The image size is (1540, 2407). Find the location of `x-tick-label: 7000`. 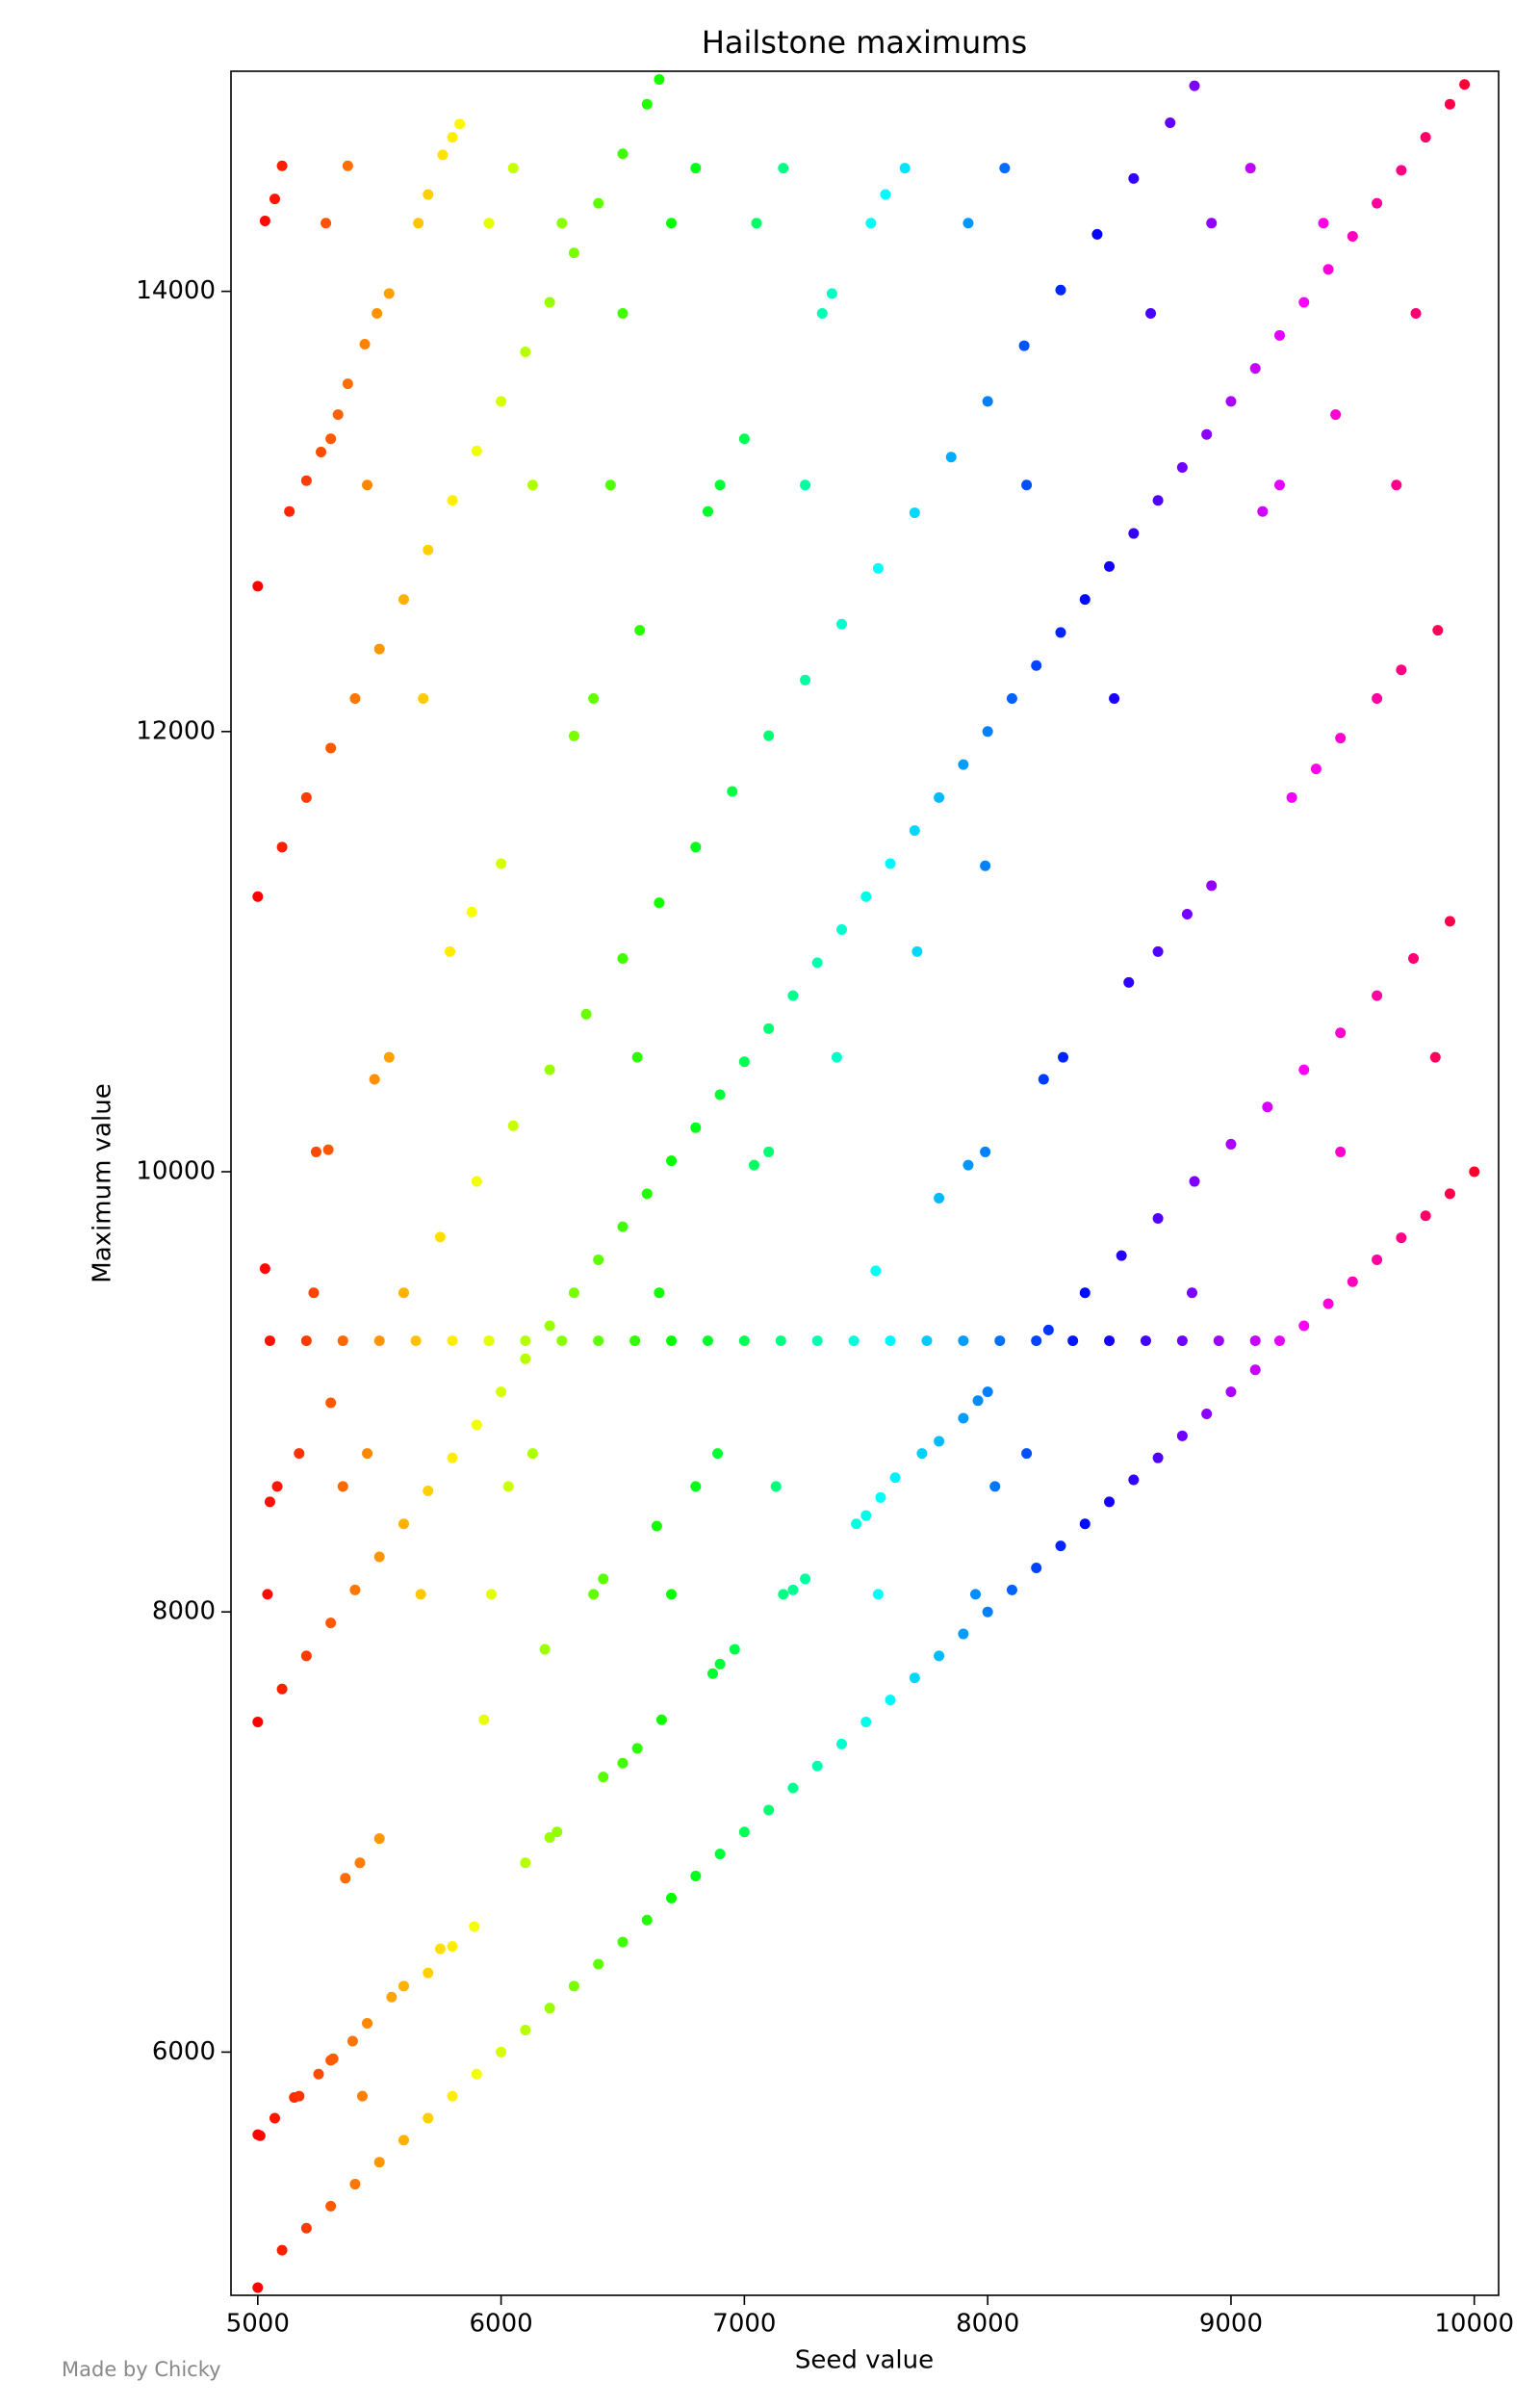

x-tick-label: 7000 is located at coordinates (744, 2324).